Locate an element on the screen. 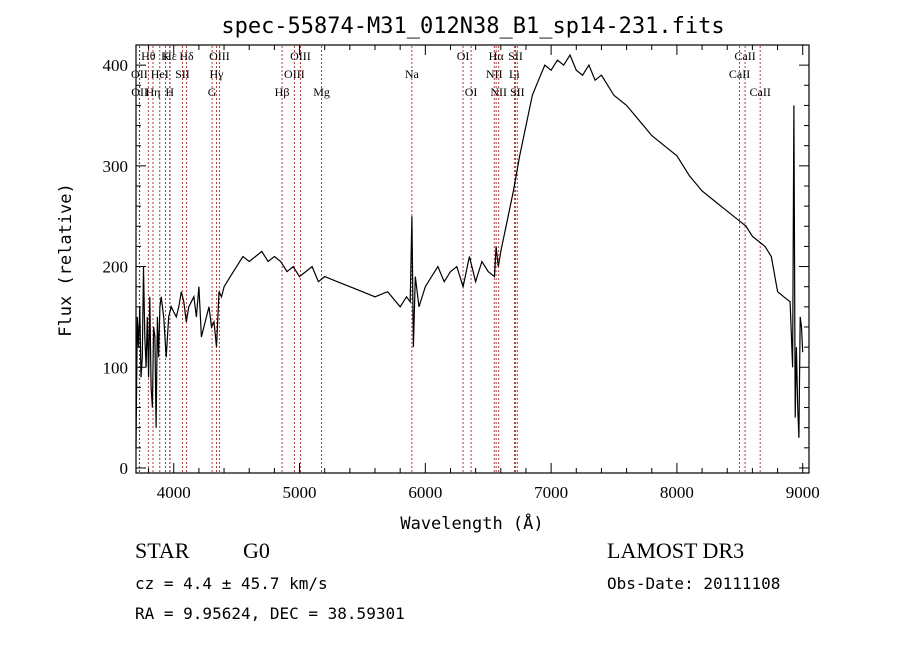 The width and height of the screenshot is (900, 649). y-tick-label: 400 is located at coordinates (116, 65).